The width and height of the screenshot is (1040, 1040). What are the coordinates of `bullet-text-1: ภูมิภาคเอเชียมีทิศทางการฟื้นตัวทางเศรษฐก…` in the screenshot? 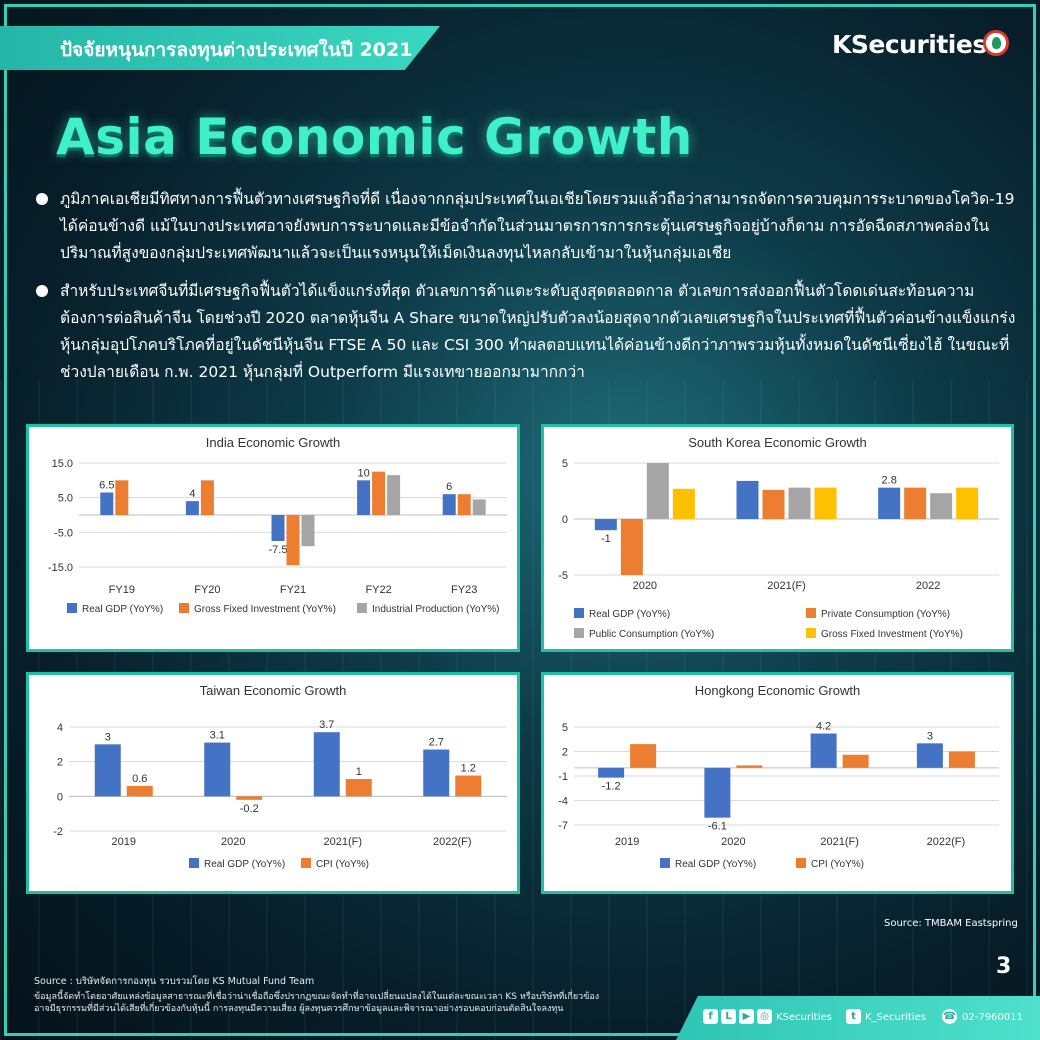 It's located at (537, 226).